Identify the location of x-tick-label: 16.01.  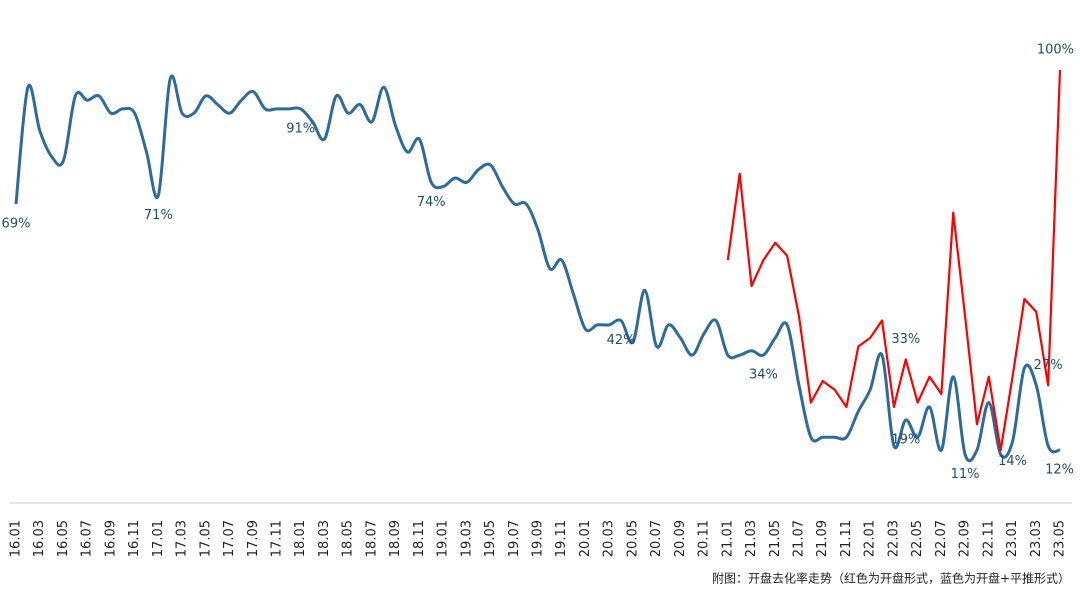
(16, 538).